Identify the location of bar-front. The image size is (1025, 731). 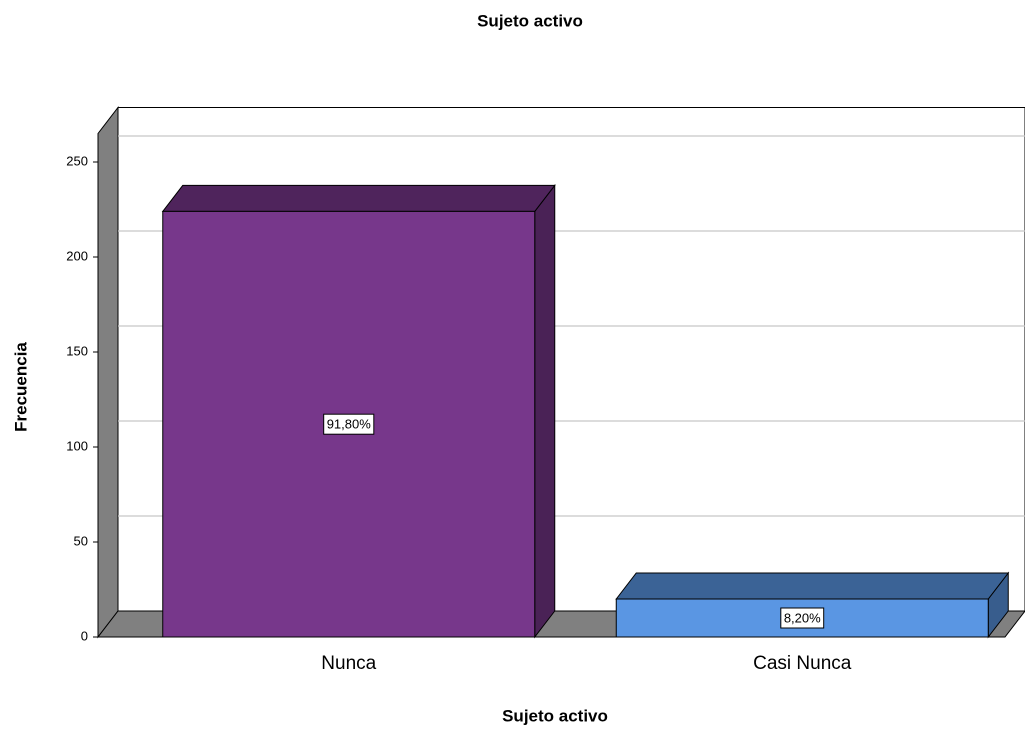
(802, 618).